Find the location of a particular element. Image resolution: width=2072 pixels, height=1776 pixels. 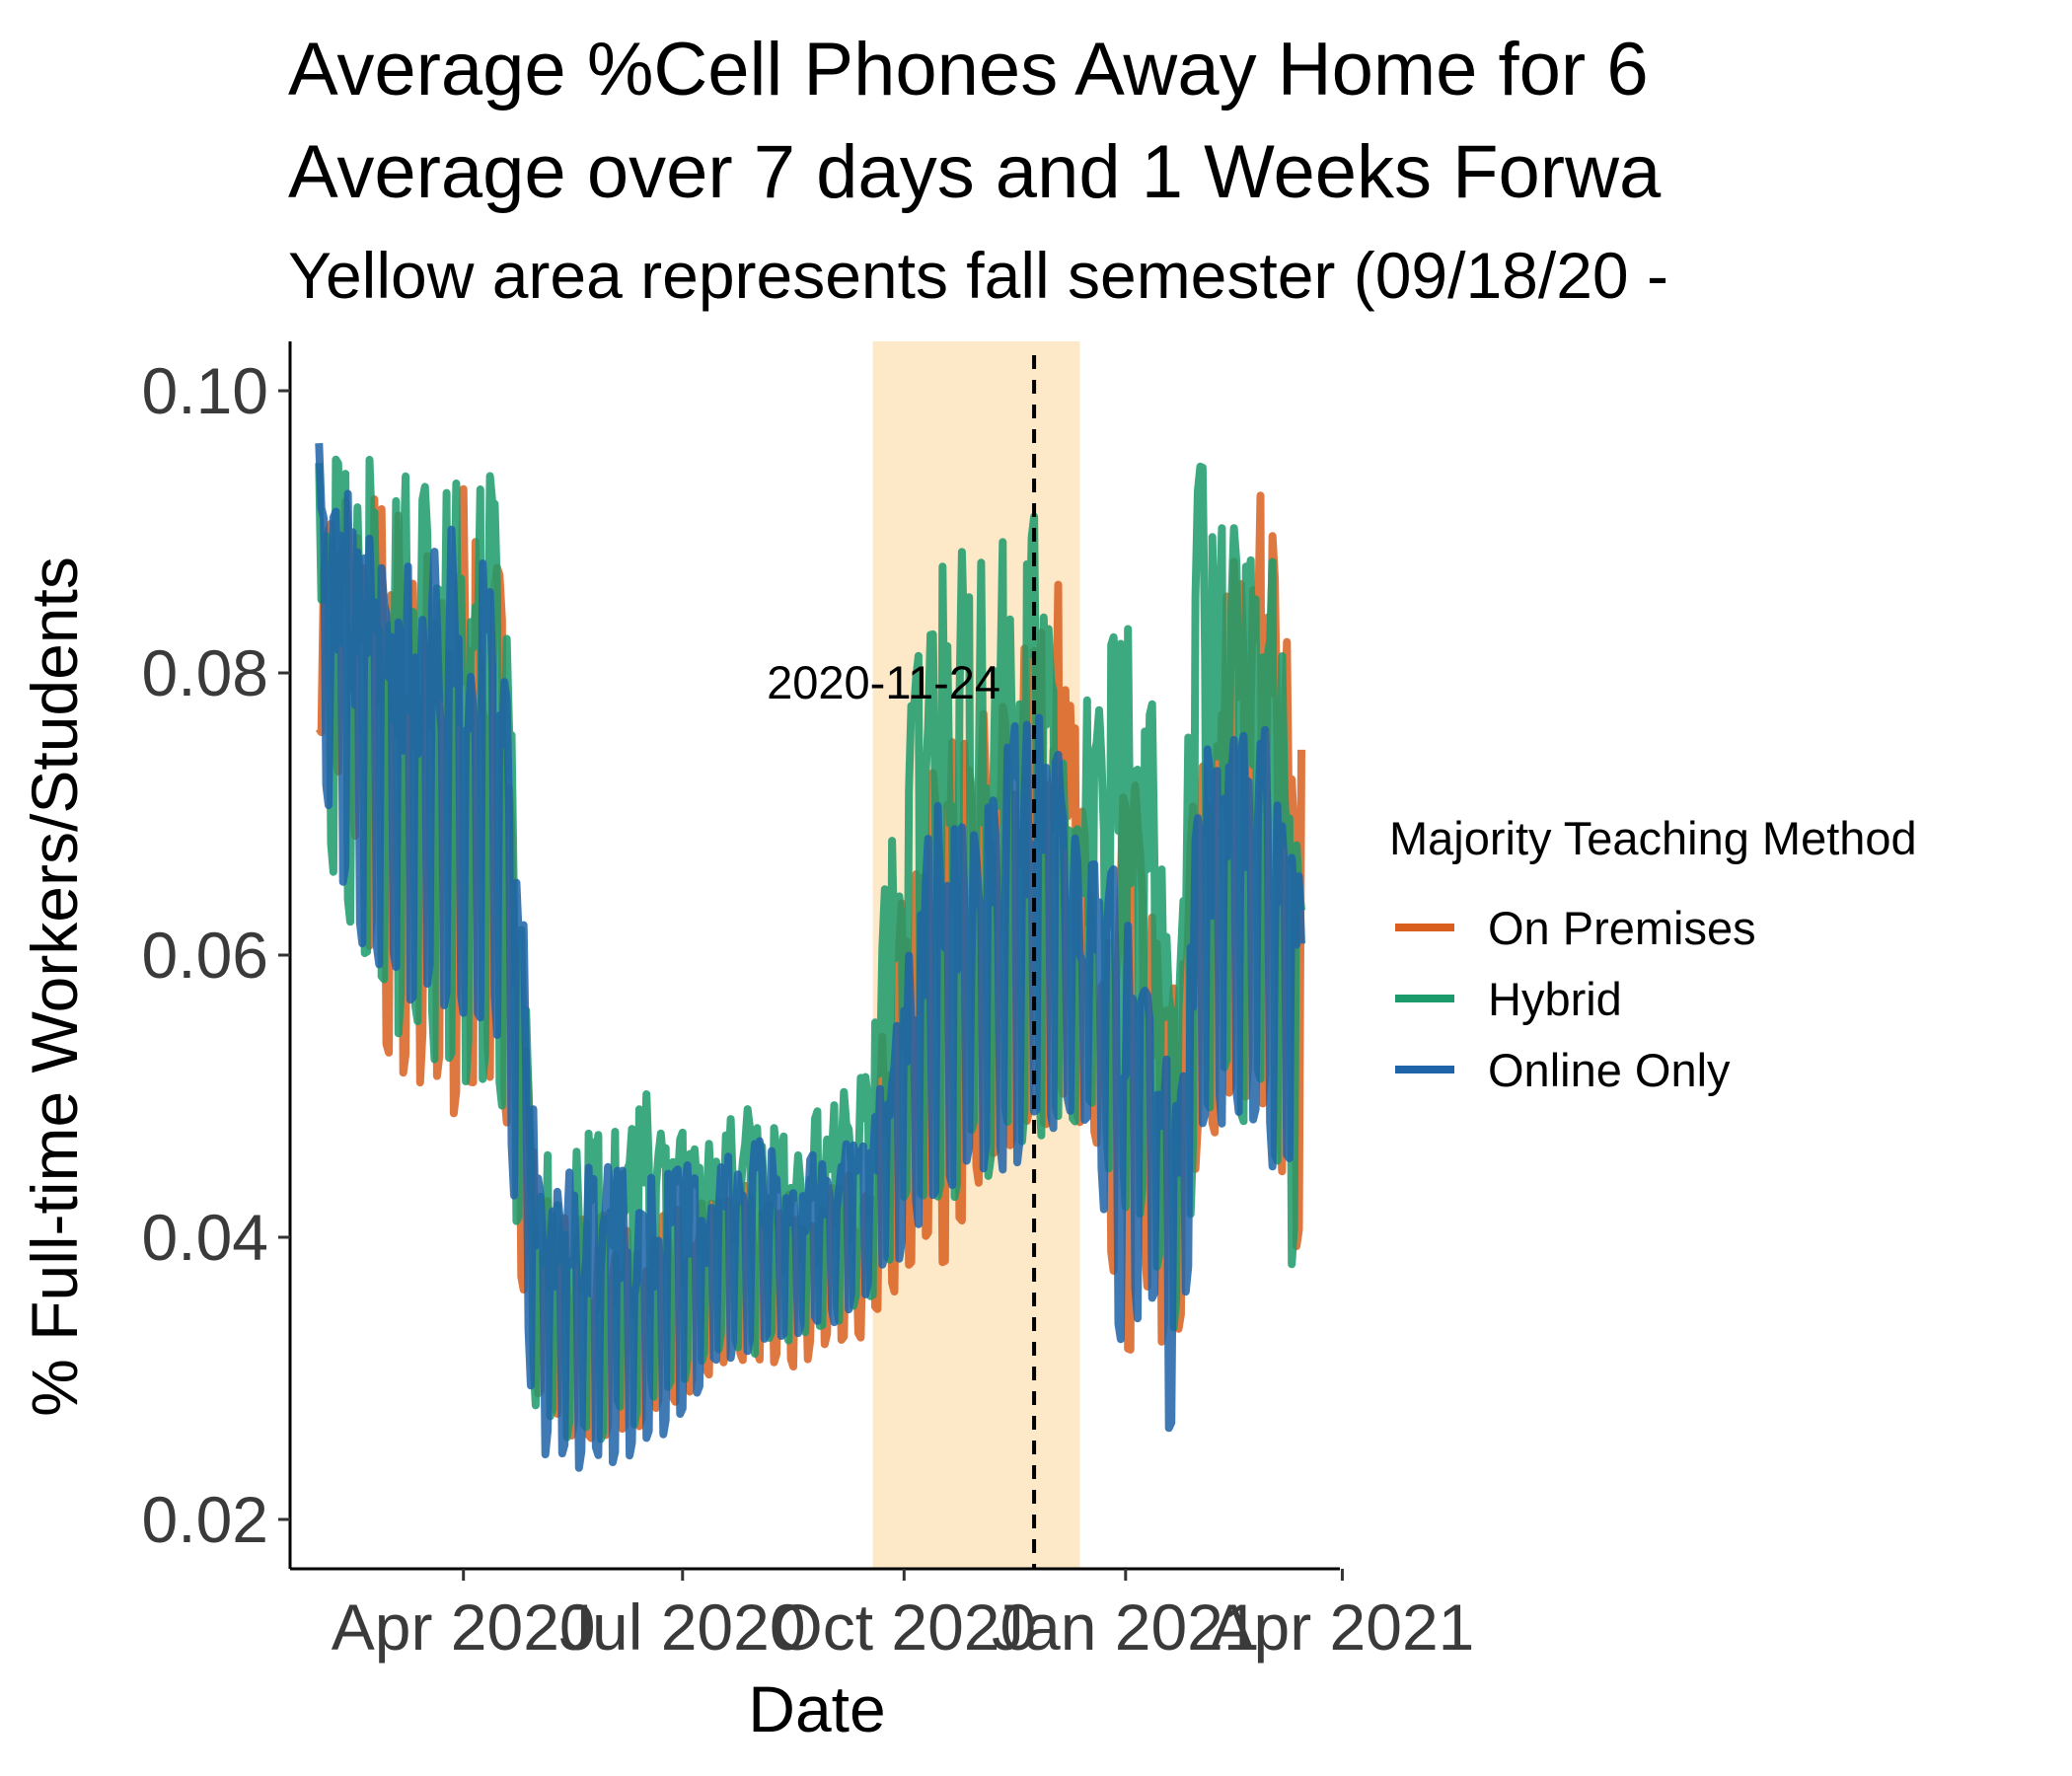

x-tick-label: Apr 2020 is located at coordinates (464, 1628).